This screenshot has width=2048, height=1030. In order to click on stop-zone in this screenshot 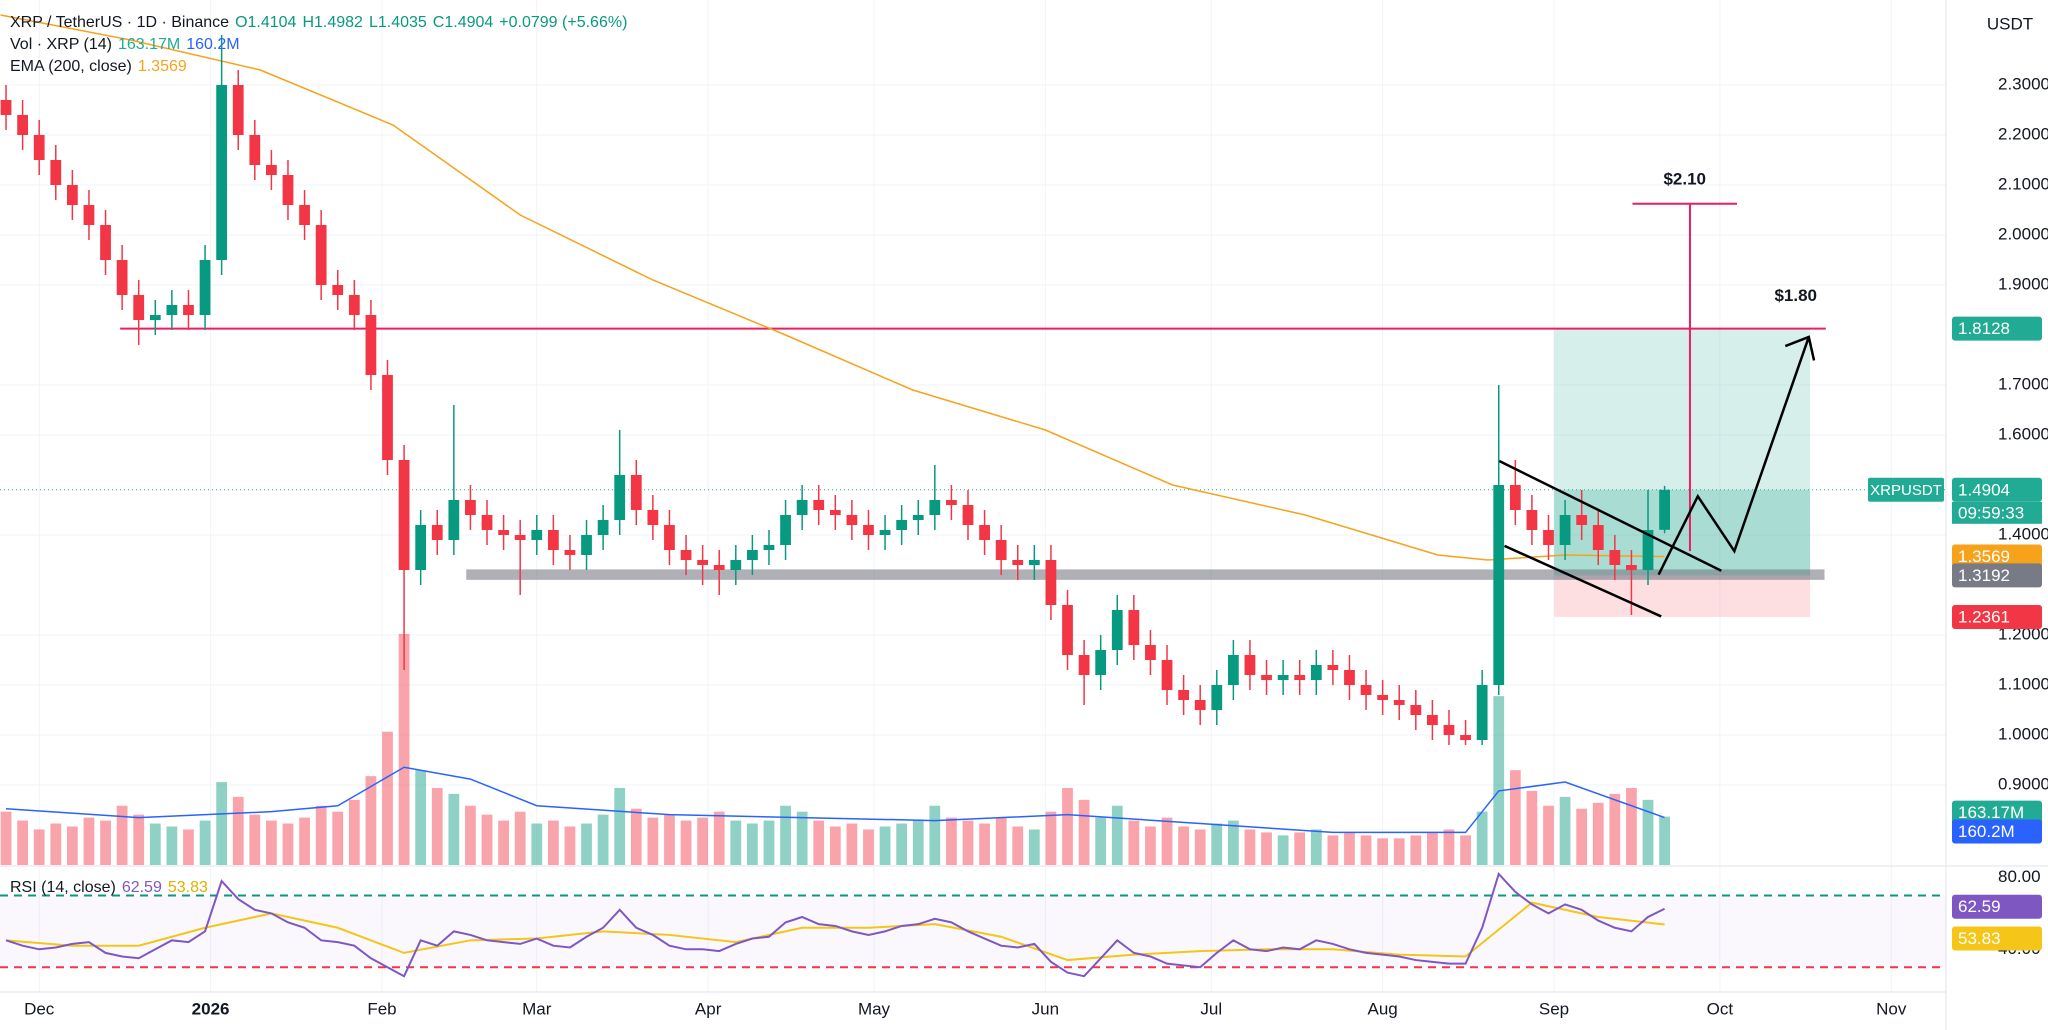, I will do `click(1682, 596)`.